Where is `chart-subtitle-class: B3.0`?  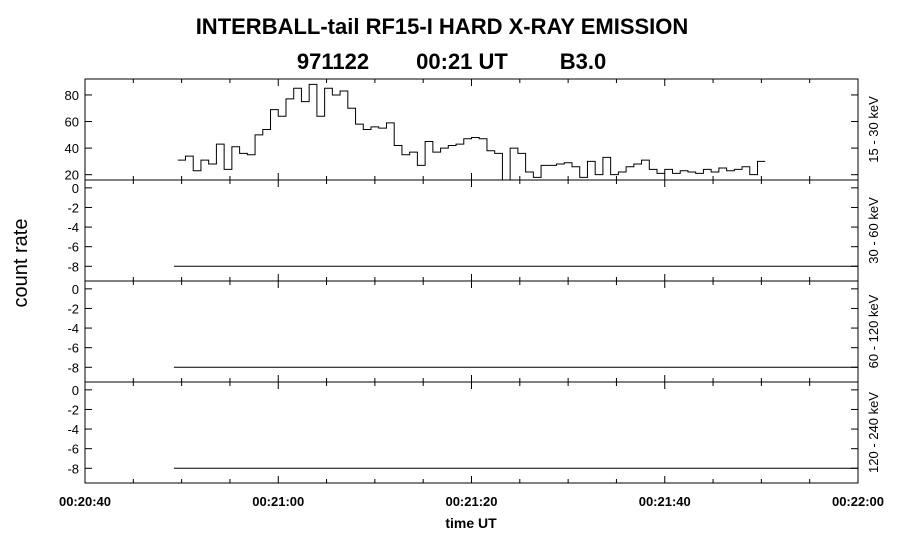 chart-subtitle-class: B3.0 is located at coordinates (583, 61).